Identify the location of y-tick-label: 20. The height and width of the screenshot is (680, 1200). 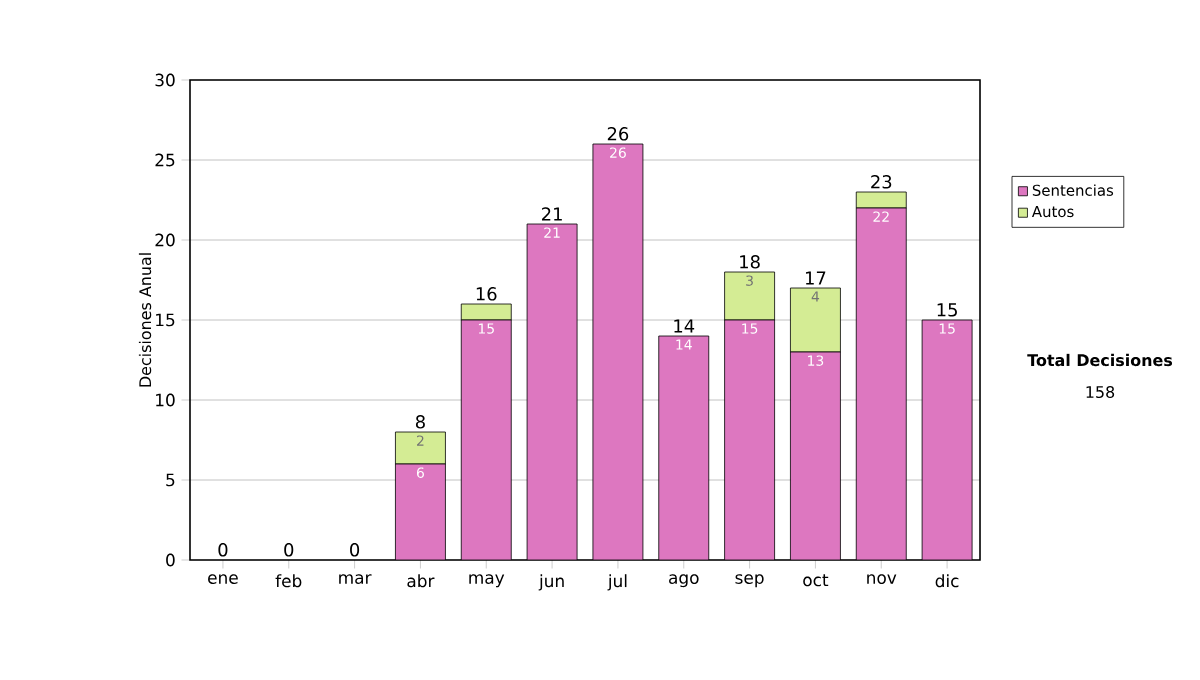
(165, 240).